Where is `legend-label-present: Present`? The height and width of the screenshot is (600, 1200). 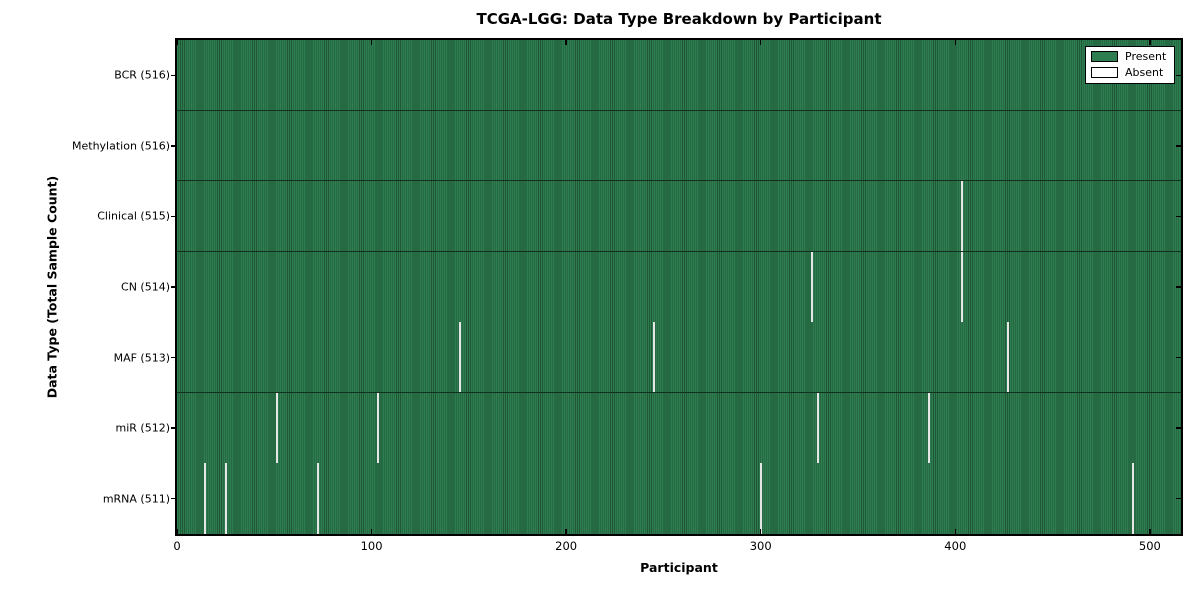
legend-label-present: Present is located at coordinates (1146, 56).